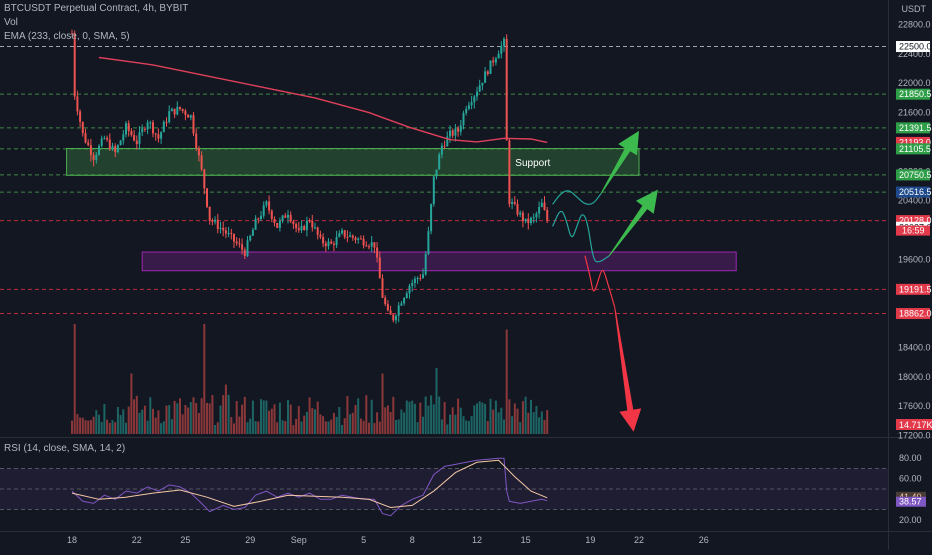 The width and height of the screenshot is (932, 555). Describe the element at coordinates (915, 47) in the screenshot. I see `price-label-text: 22500.0` at that location.